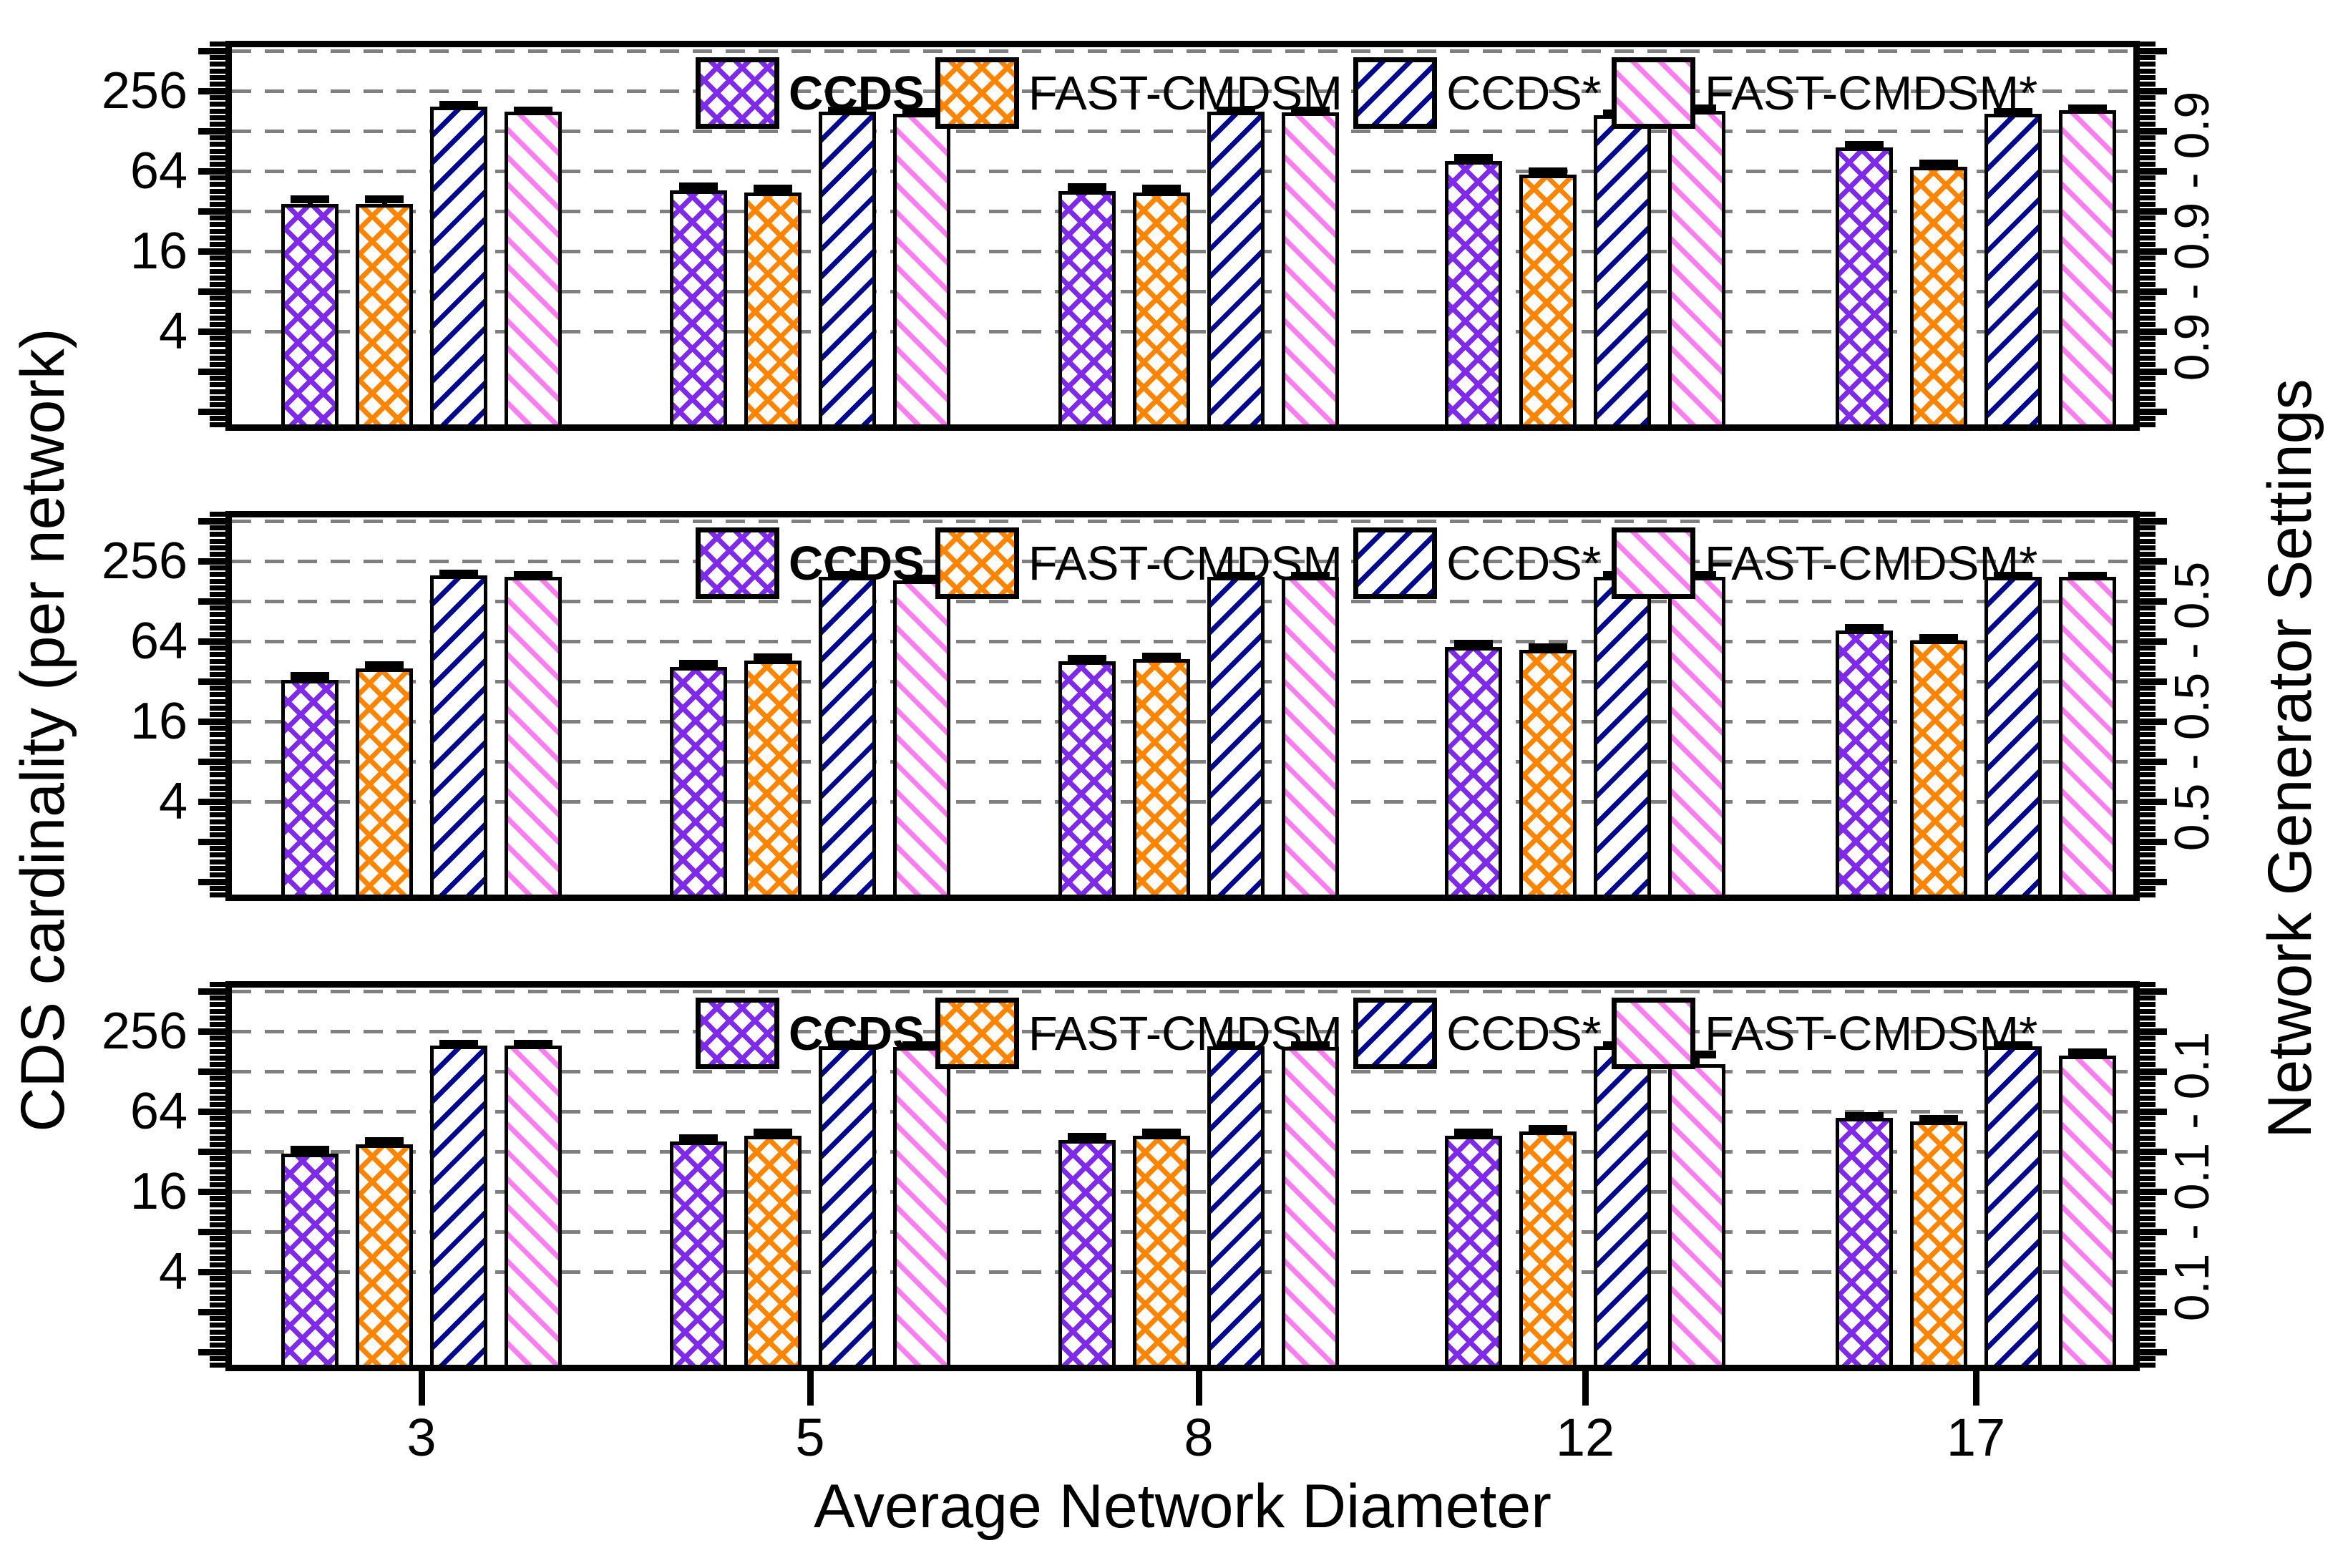 This screenshot has height=1568, width=2338. I want to click on y-tick-label: 4, so click(172, 331).